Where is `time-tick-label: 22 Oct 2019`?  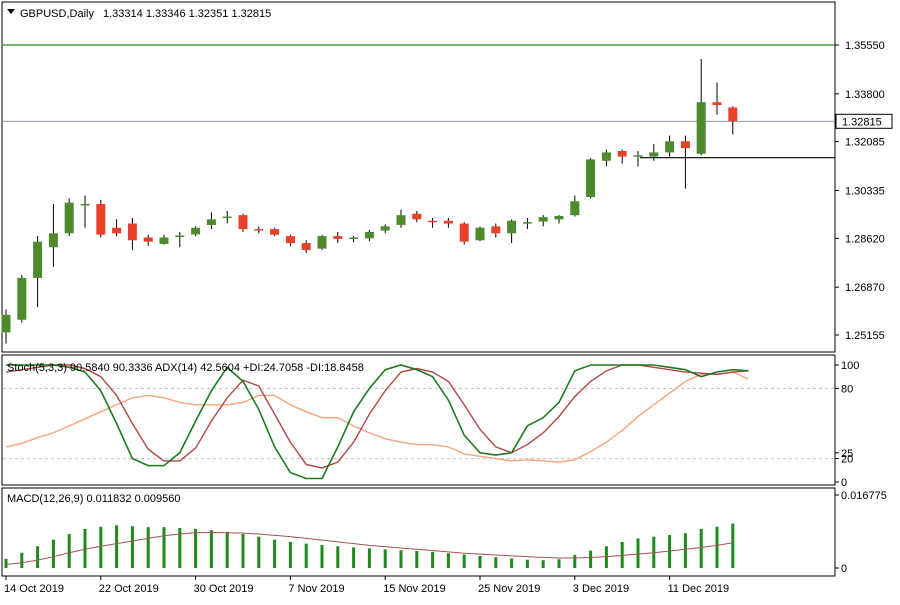
time-tick-label: 22 Oct 2019 is located at coordinates (129, 589).